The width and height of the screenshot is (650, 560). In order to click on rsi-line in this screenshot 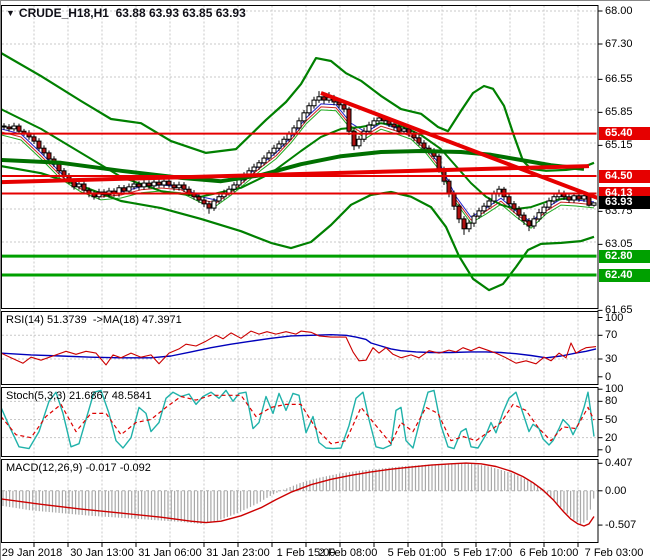, I will do `click(299, 348)`.